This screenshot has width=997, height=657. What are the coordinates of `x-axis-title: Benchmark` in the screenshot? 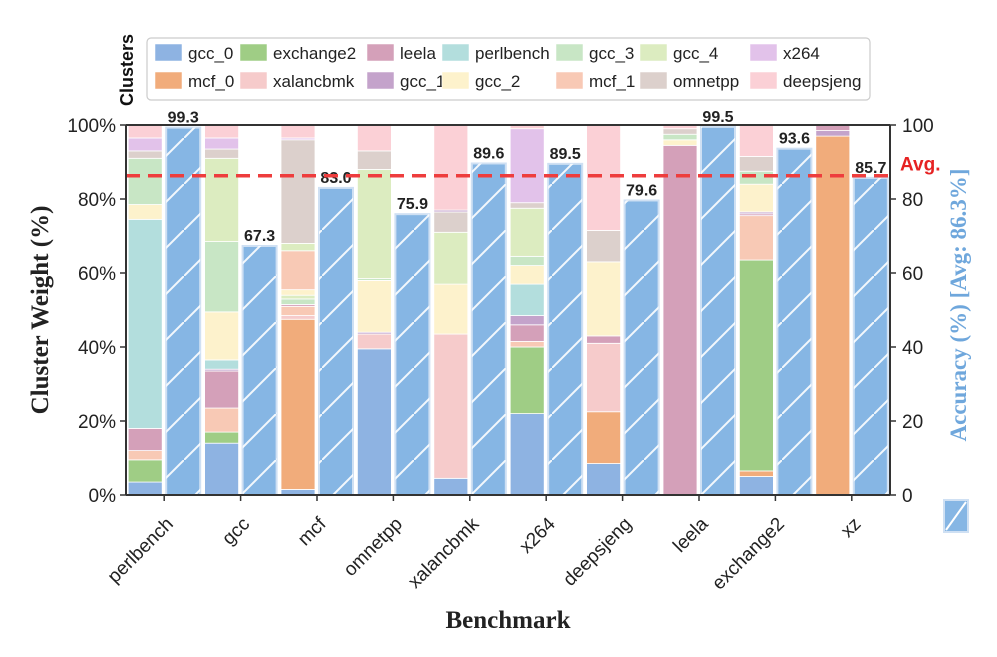 It's located at (508, 620).